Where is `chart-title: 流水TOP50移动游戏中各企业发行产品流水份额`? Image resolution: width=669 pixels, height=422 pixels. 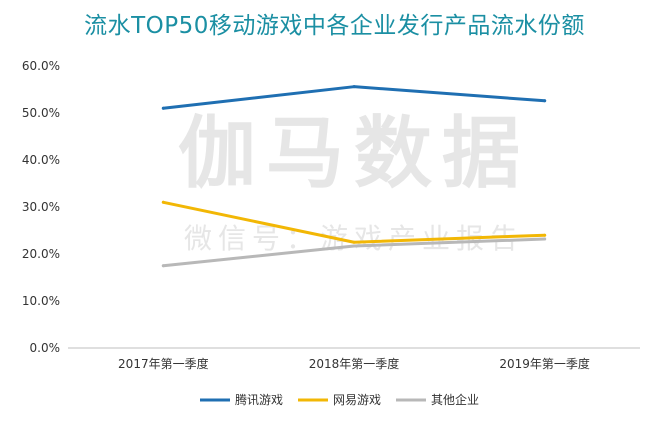
chart-title: 流水TOP50移动游戏中各企业发行产品流水份额 is located at coordinates (334, 26).